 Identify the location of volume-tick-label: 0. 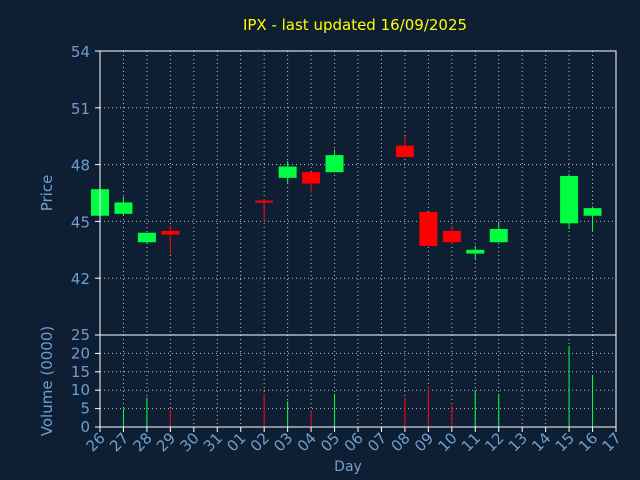
(85, 427).